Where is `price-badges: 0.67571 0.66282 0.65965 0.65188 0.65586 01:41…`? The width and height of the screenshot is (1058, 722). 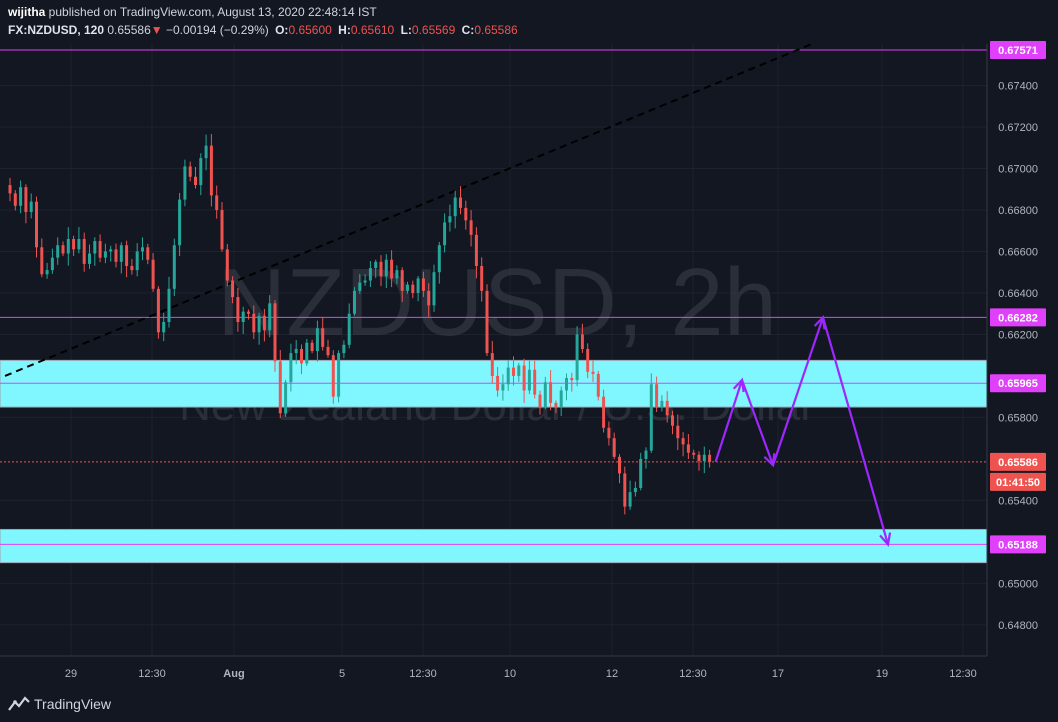 price-badges: 0.67571 0.66282 0.65965 0.65188 0.65586 01:41… is located at coordinates (1018, 297).